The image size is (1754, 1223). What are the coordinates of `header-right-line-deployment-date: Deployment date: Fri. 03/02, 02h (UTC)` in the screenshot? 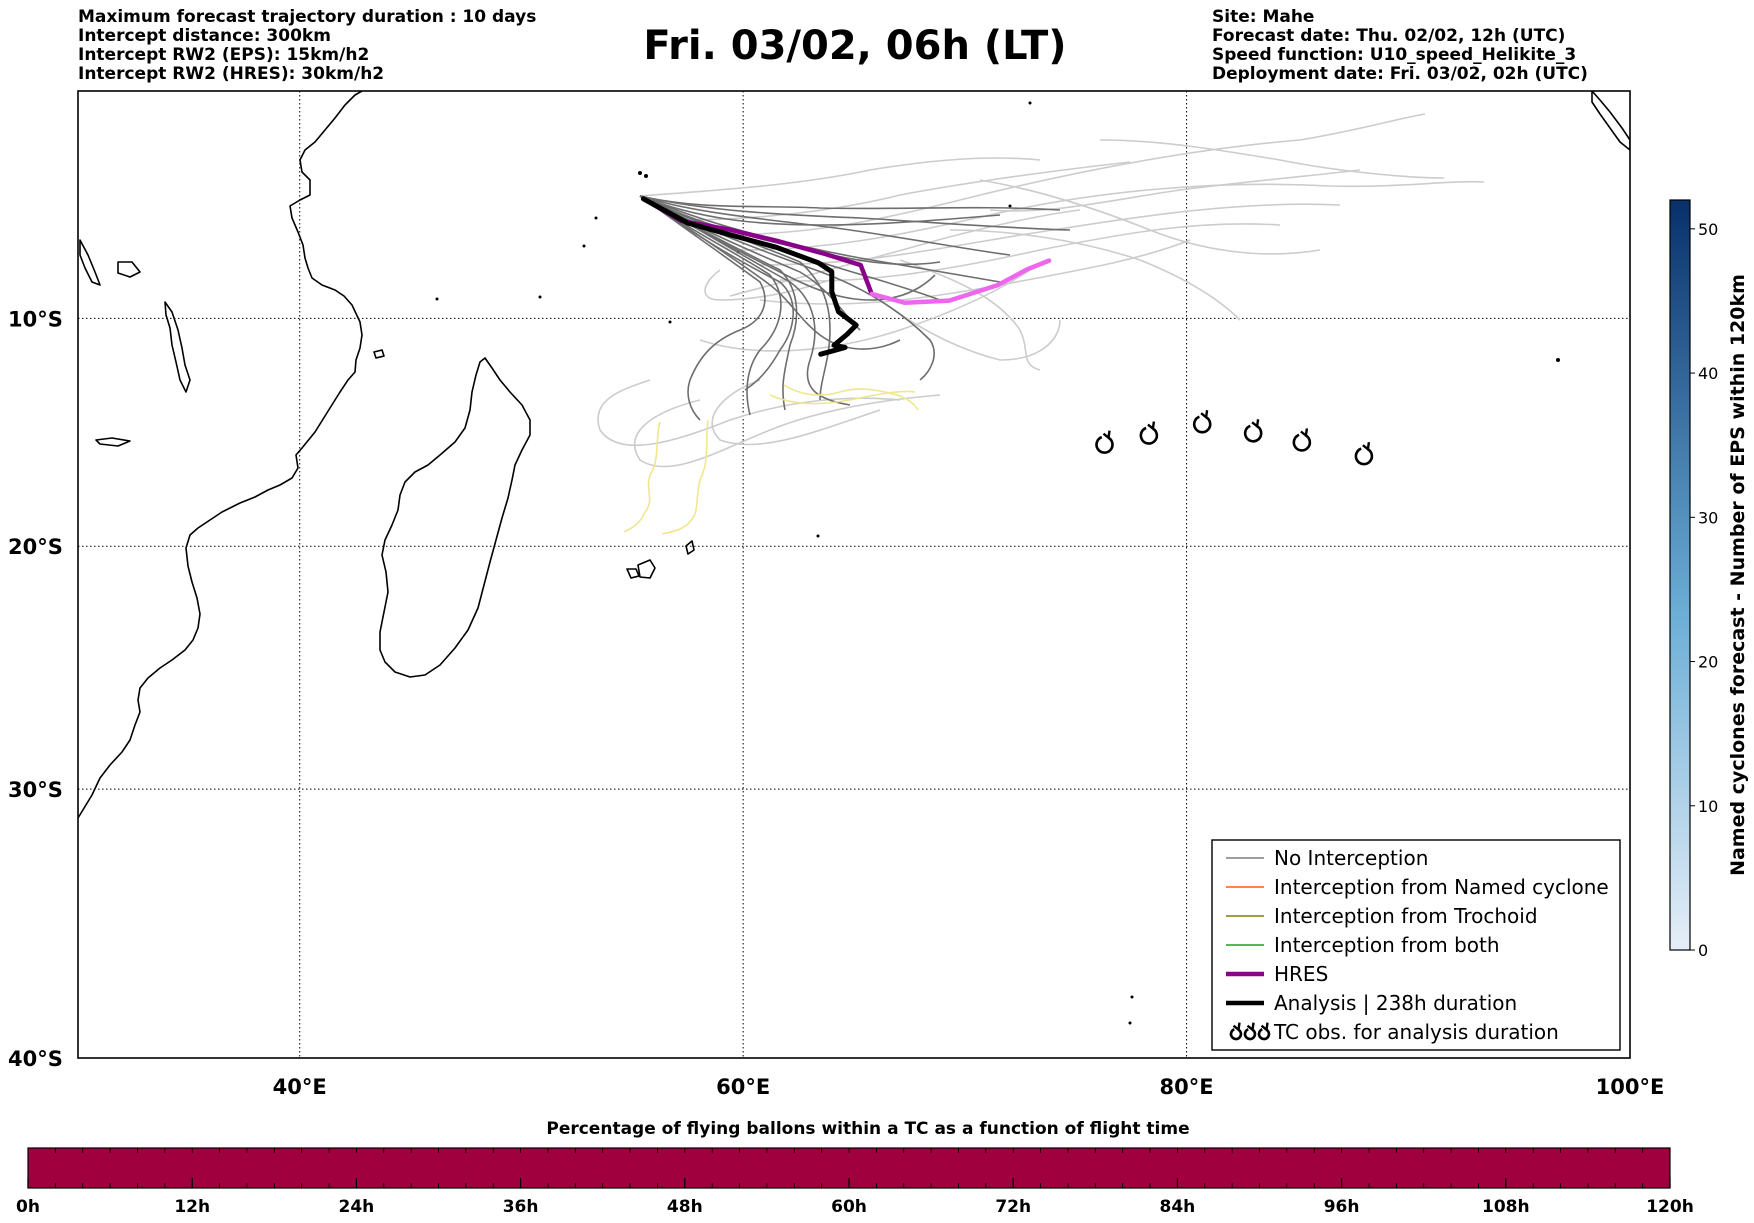 It's located at (1400, 74).